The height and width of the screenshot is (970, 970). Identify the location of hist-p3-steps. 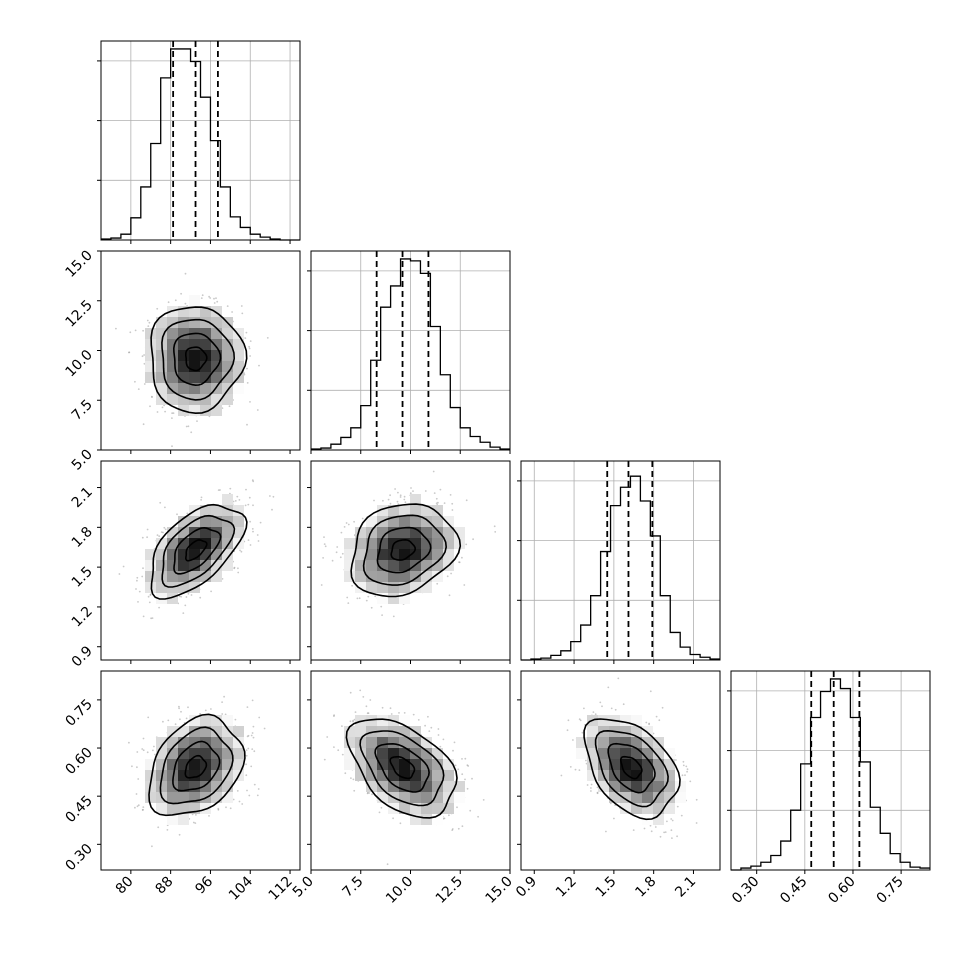
(830, 774).